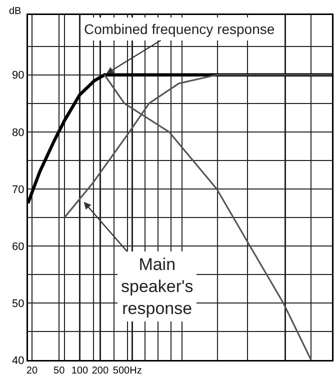  Describe the element at coordinates (18, 132) in the screenshot. I see `y-tick-label: 80` at that location.